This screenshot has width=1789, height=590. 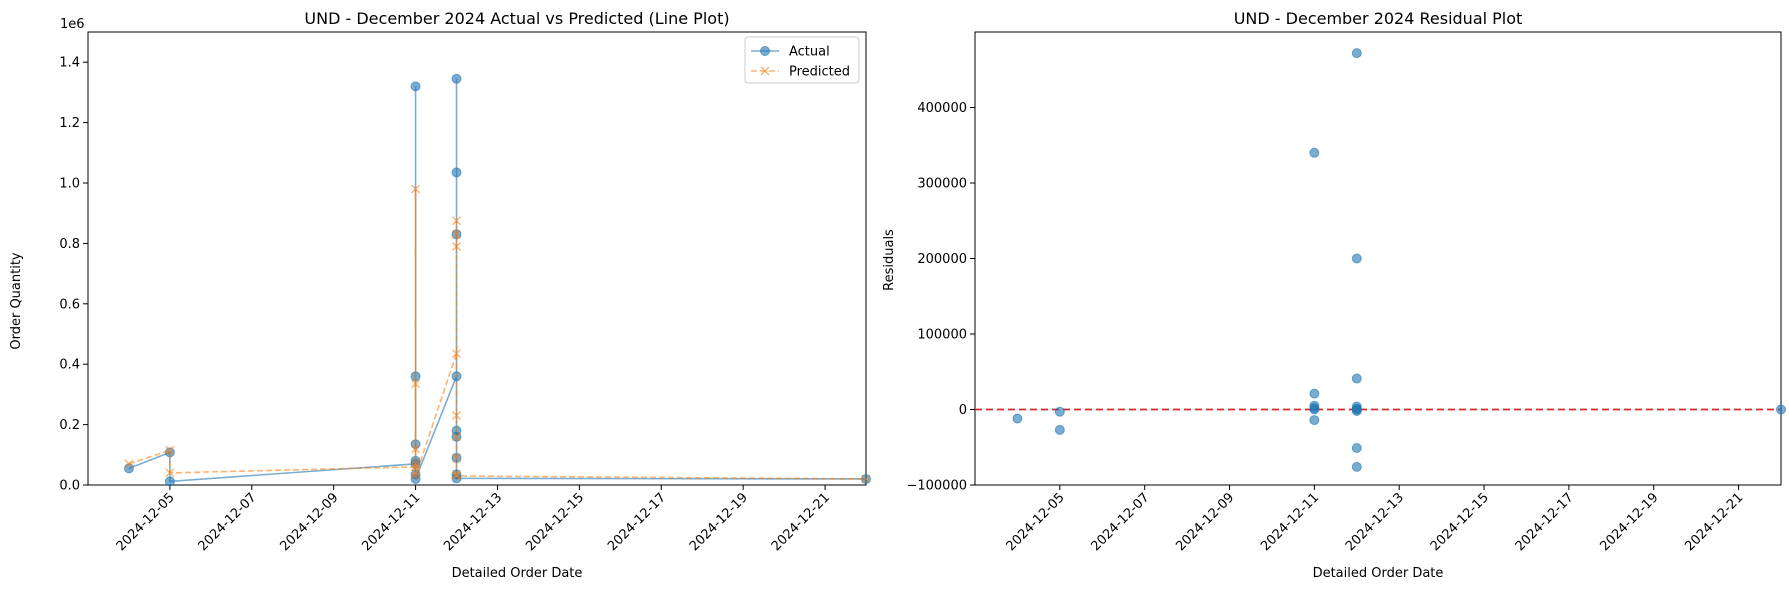 What do you see at coordinates (942, 335) in the screenshot?
I see `y-tick-label: 100000` at bounding box center [942, 335].